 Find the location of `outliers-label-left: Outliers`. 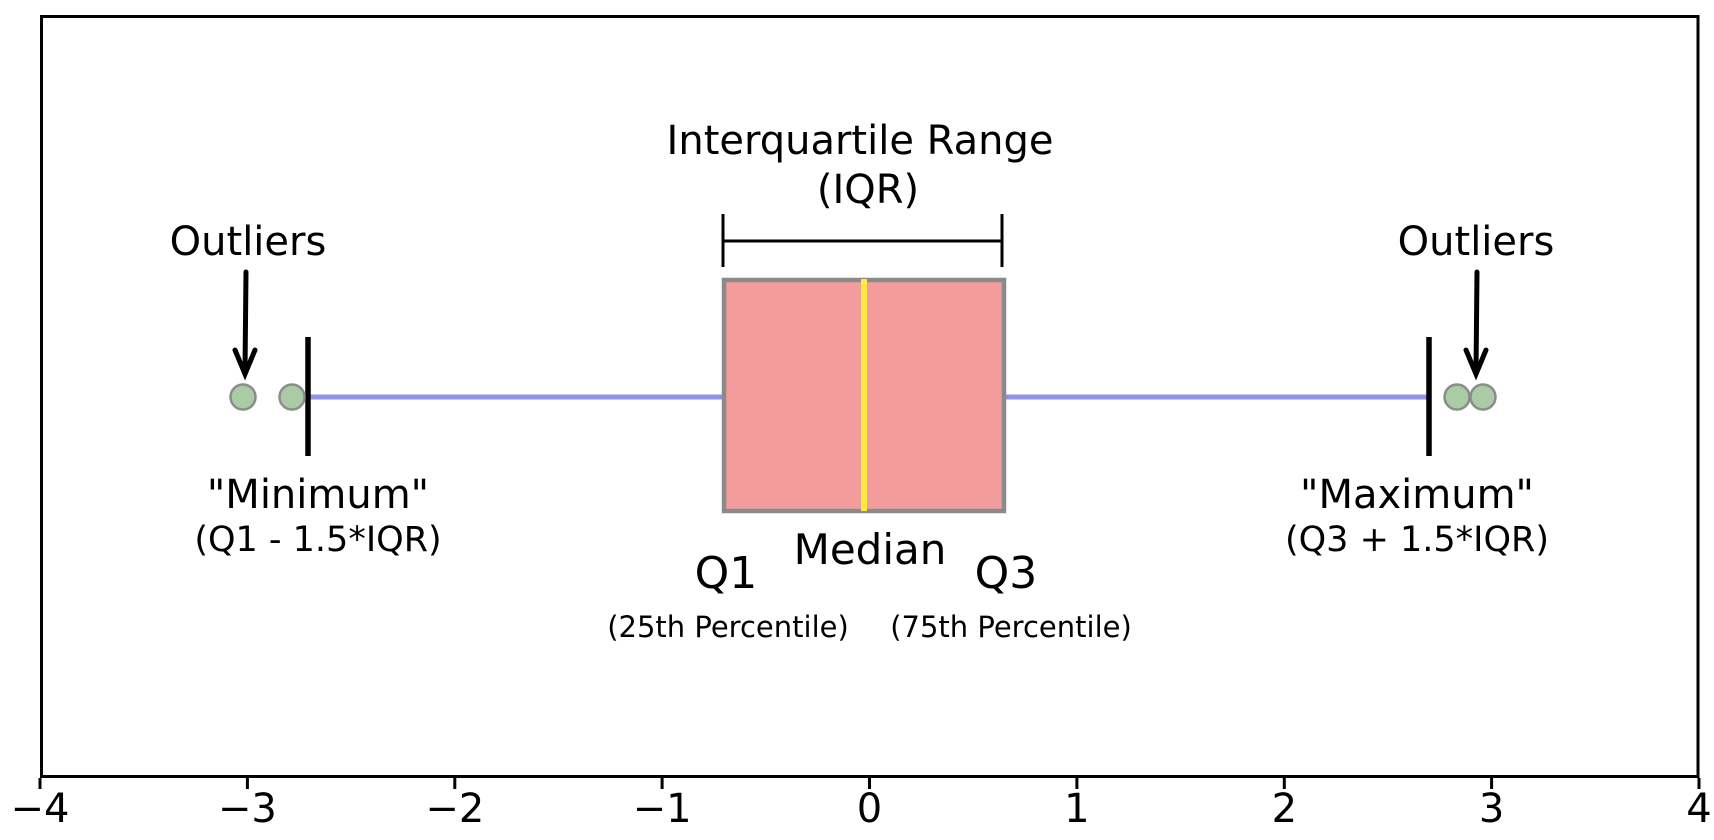

outliers-label-left: Outliers is located at coordinates (248, 242).